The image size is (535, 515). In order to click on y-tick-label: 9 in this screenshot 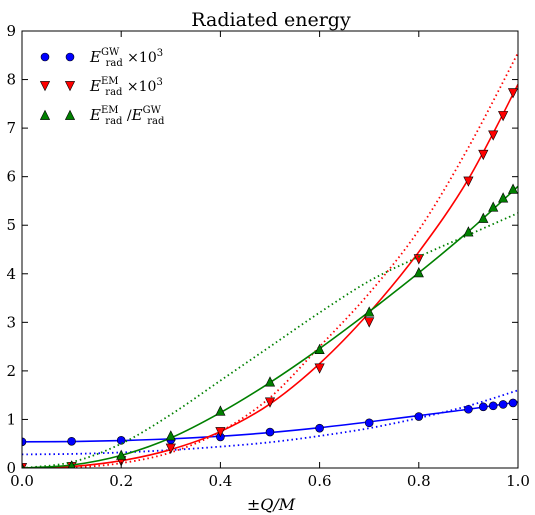, I will do `click(11, 31)`.